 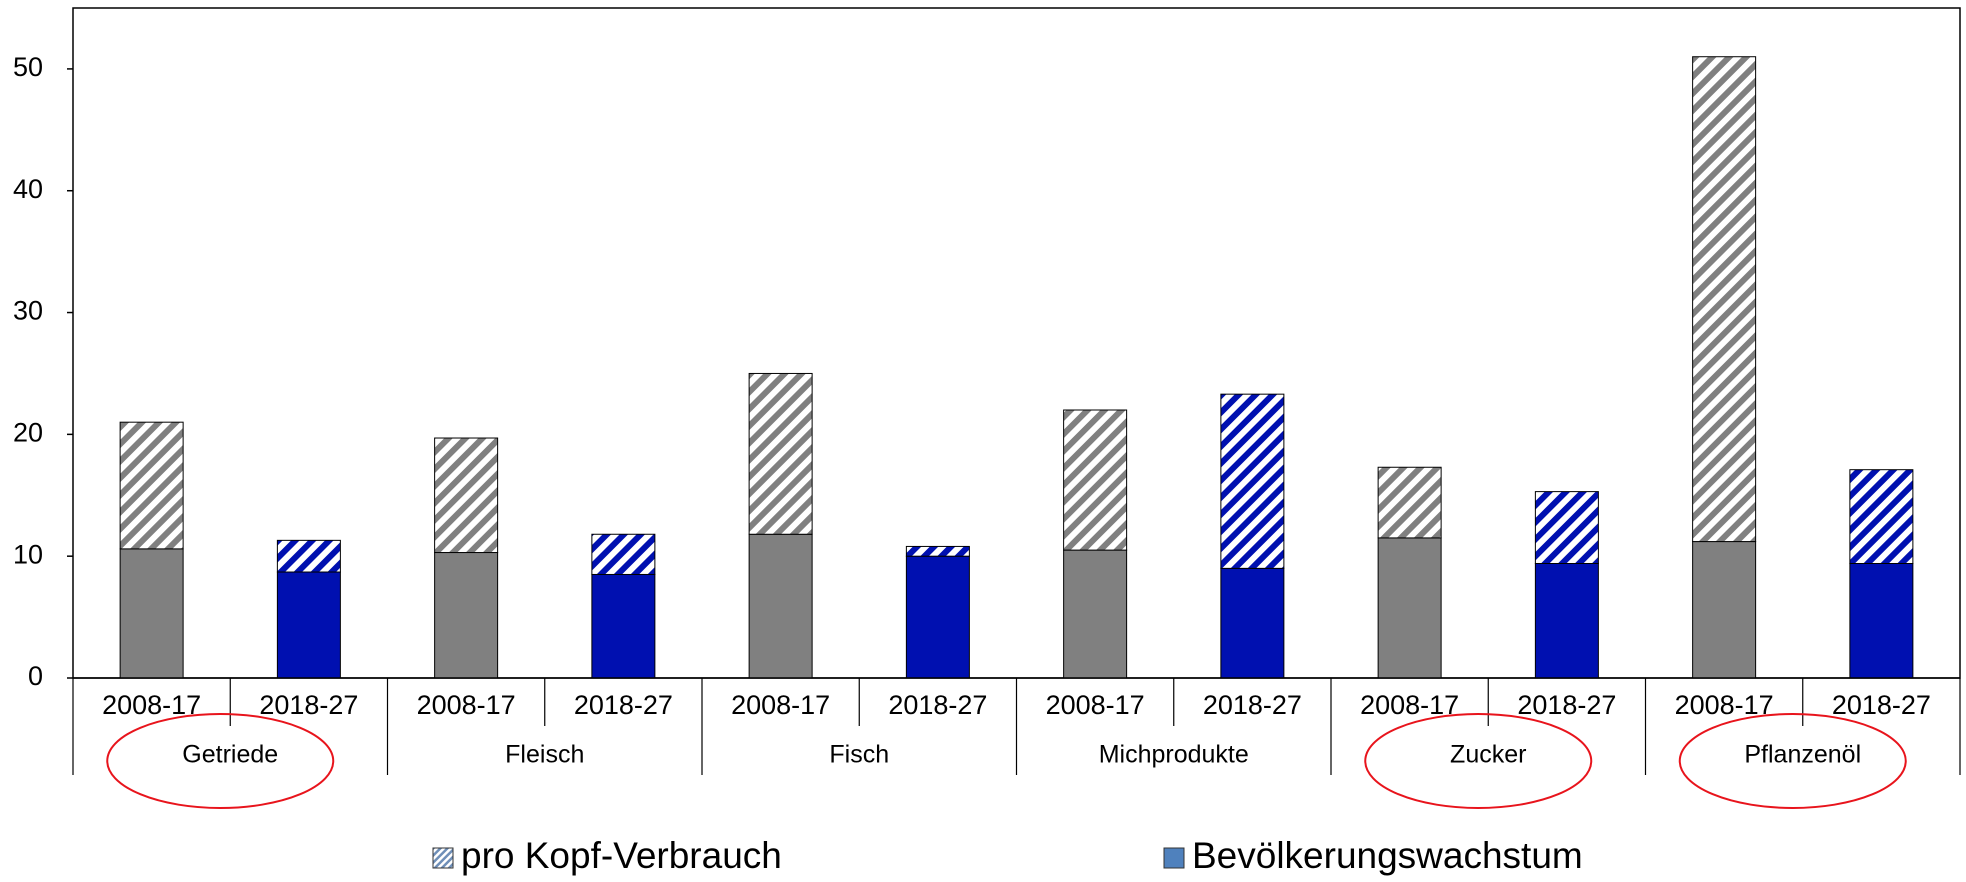 I want to click on legend-label: pro Kopf-Verbrauch, so click(x=621, y=855).